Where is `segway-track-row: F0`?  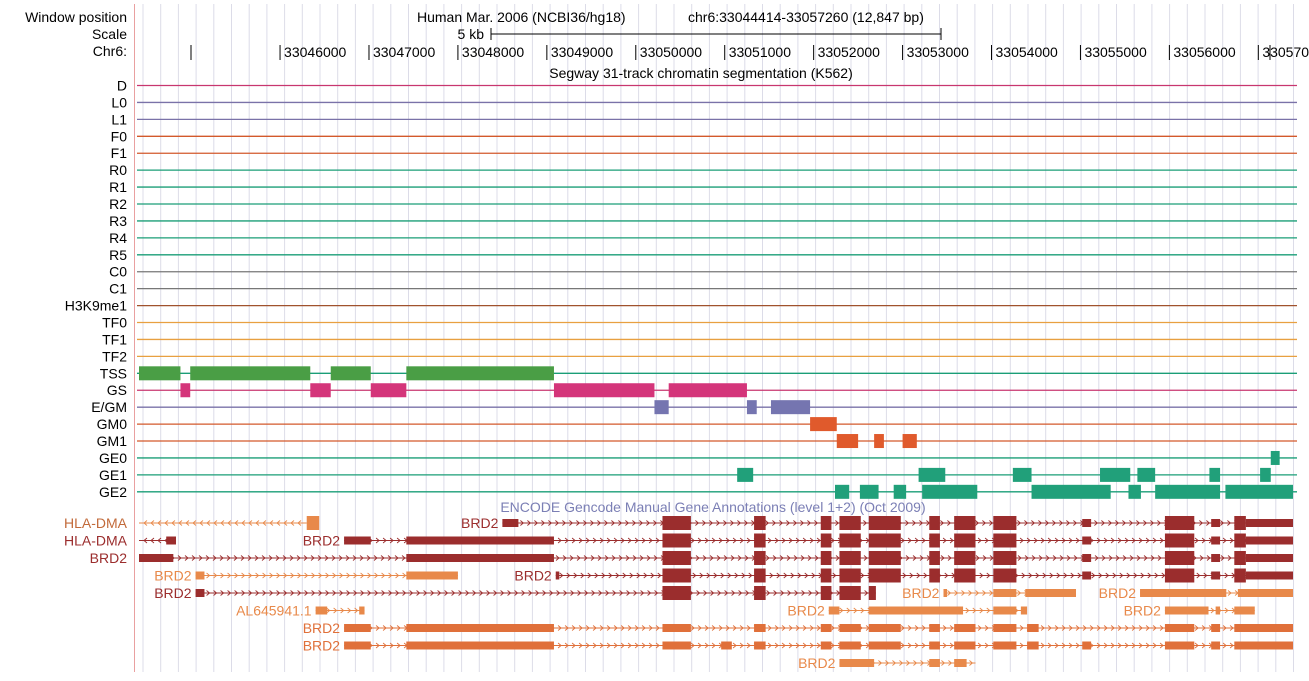 segway-track-row: F0 is located at coordinates (704, 136).